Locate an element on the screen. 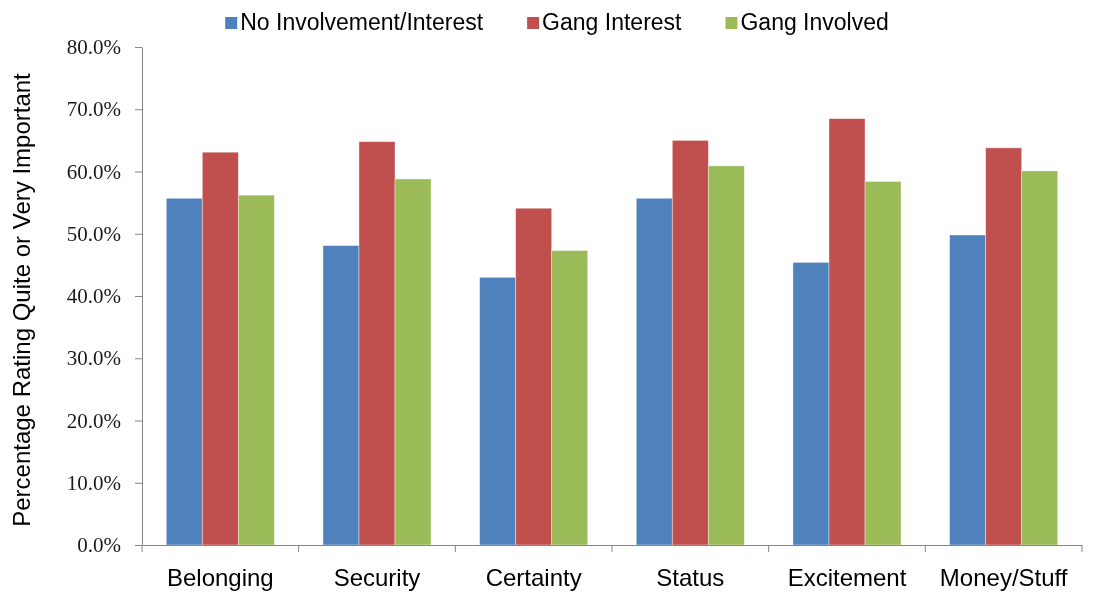  legend-label: Gang Involved is located at coordinates (814, 22).